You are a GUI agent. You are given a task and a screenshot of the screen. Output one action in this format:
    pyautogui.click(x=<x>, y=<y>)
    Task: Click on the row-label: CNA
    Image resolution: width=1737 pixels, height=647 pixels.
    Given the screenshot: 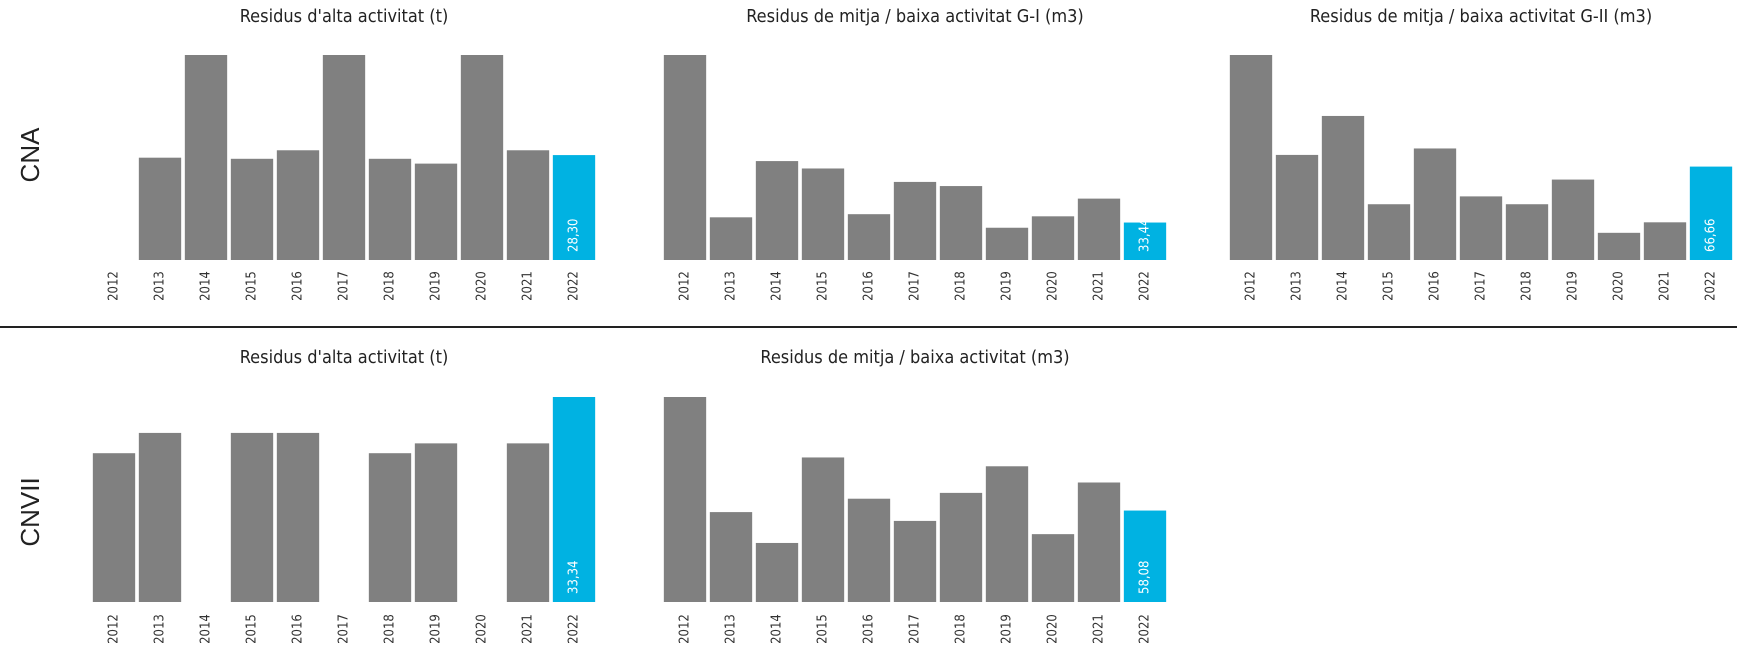 What is the action you would take?
    pyautogui.click(x=30, y=155)
    